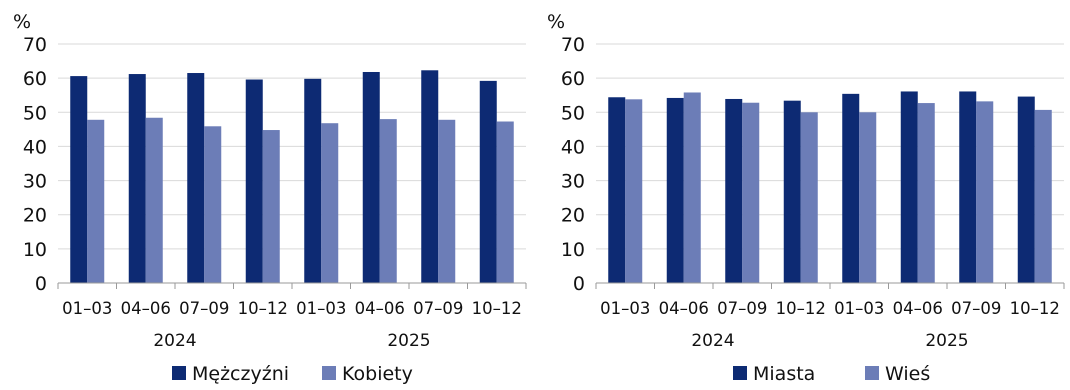 Image resolution: width=1070 pixels, height=390 pixels. I want to click on bar-wieś-5, so click(867, 197).